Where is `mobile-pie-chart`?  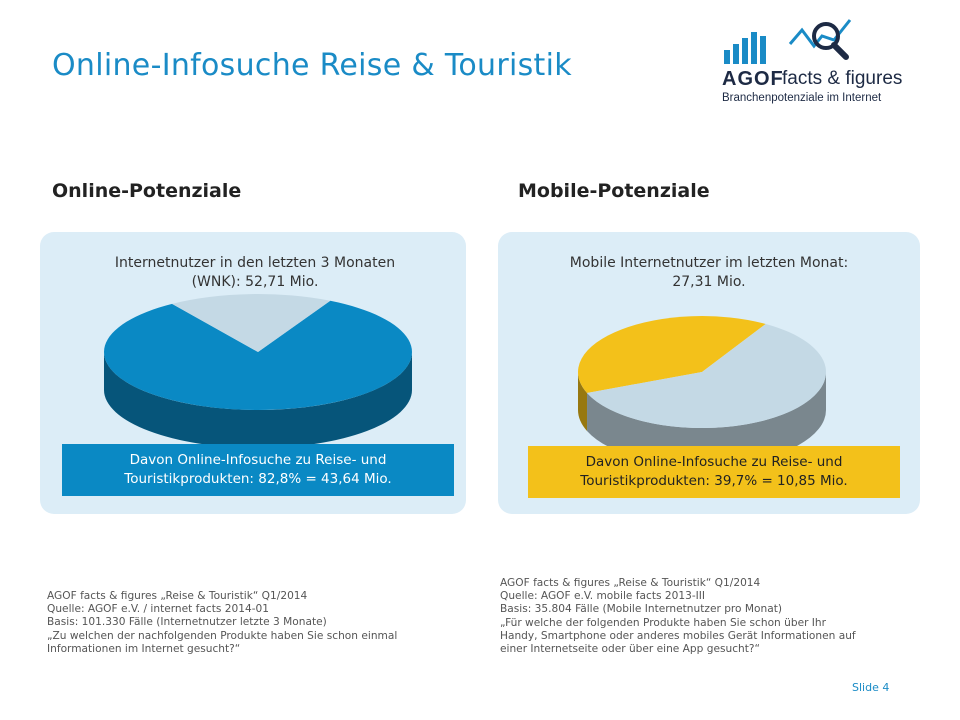
mobile-pie-chart is located at coordinates (702, 391).